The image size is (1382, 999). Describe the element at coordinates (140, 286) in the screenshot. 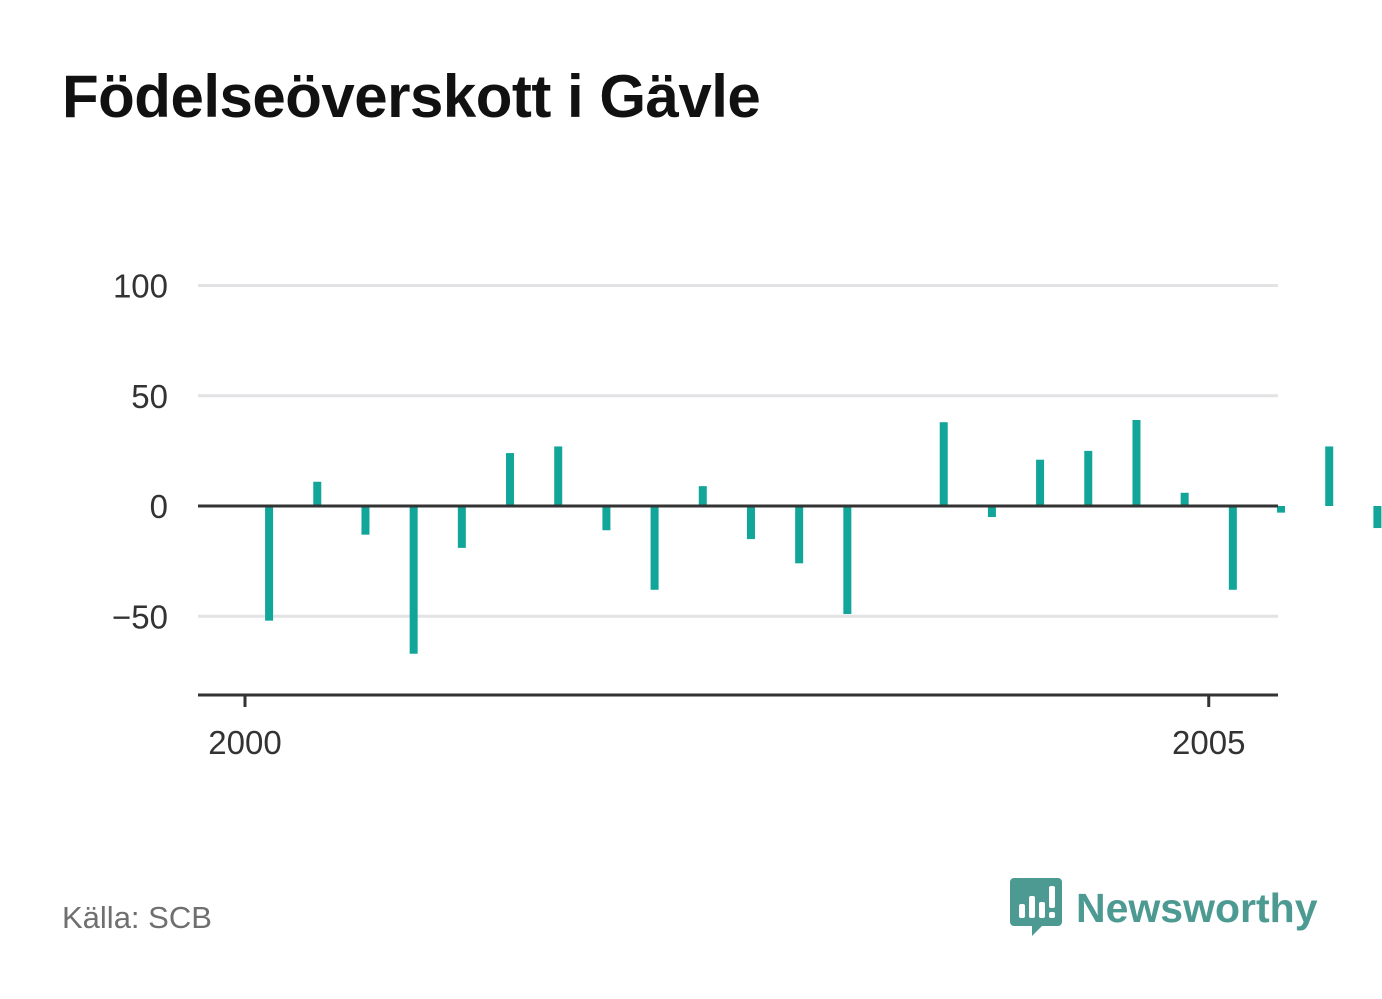

I see `y-tick-label: 100` at that location.